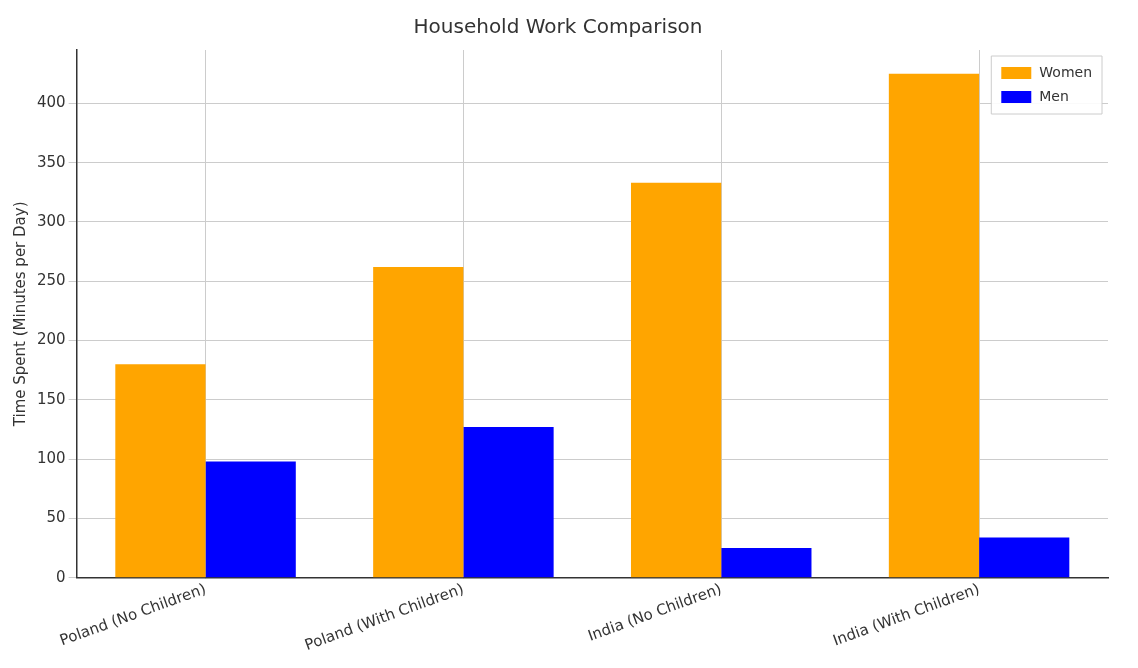  Describe the element at coordinates (51, 220) in the screenshot. I see `y-tick-label: 300` at that location.